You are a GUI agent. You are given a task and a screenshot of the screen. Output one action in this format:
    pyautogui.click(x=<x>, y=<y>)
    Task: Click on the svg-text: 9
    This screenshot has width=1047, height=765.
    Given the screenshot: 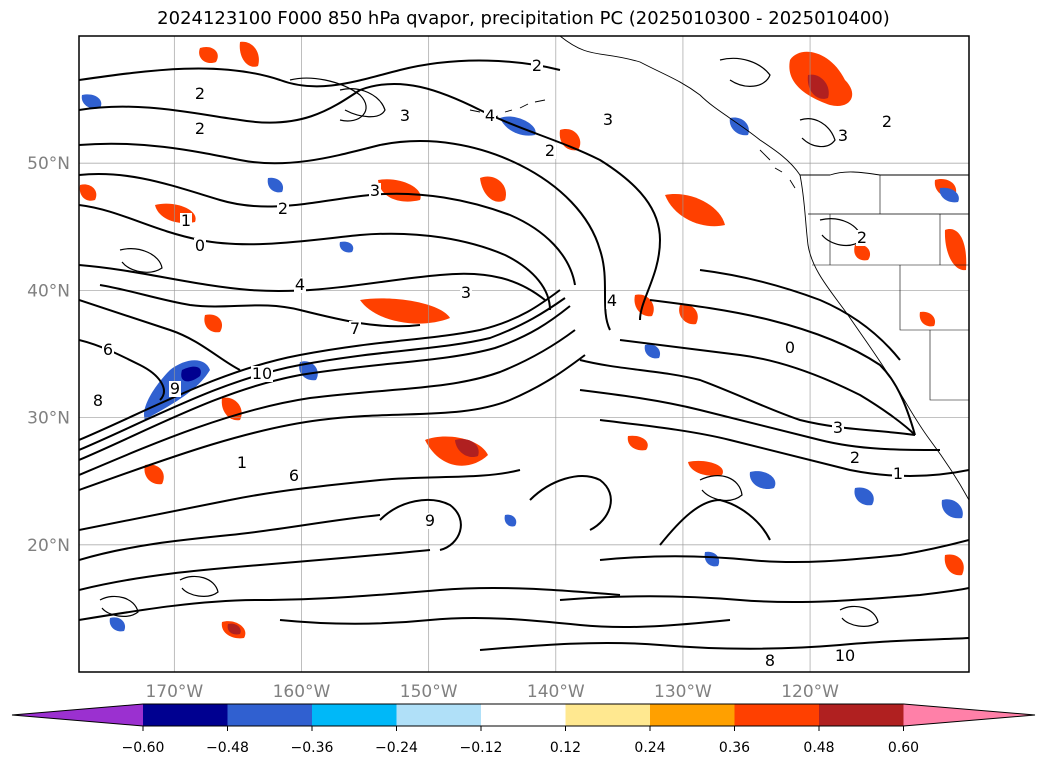 What is the action you would take?
    pyautogui.click(x=430, y=520)
    